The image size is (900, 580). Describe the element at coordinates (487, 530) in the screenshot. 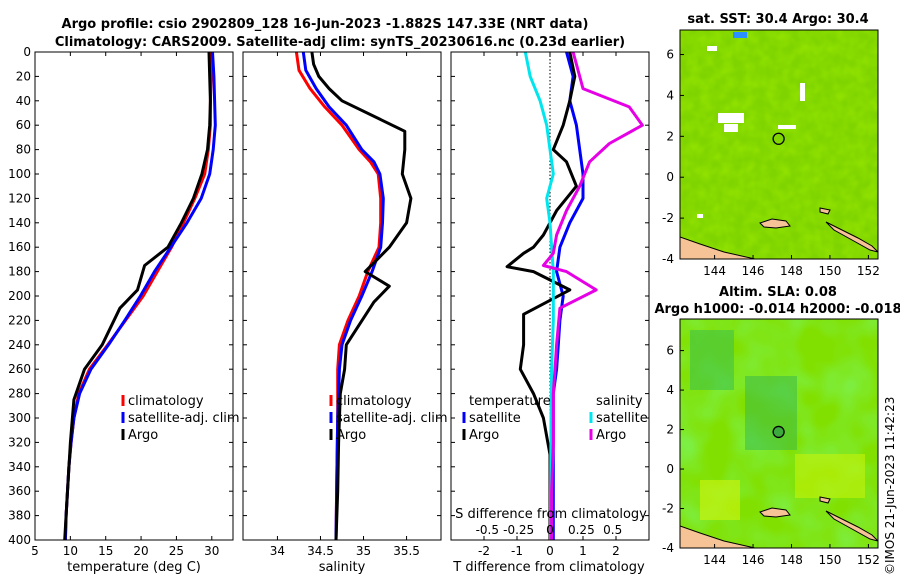

I see `s-axis-tick-label: -0.5` at that location.